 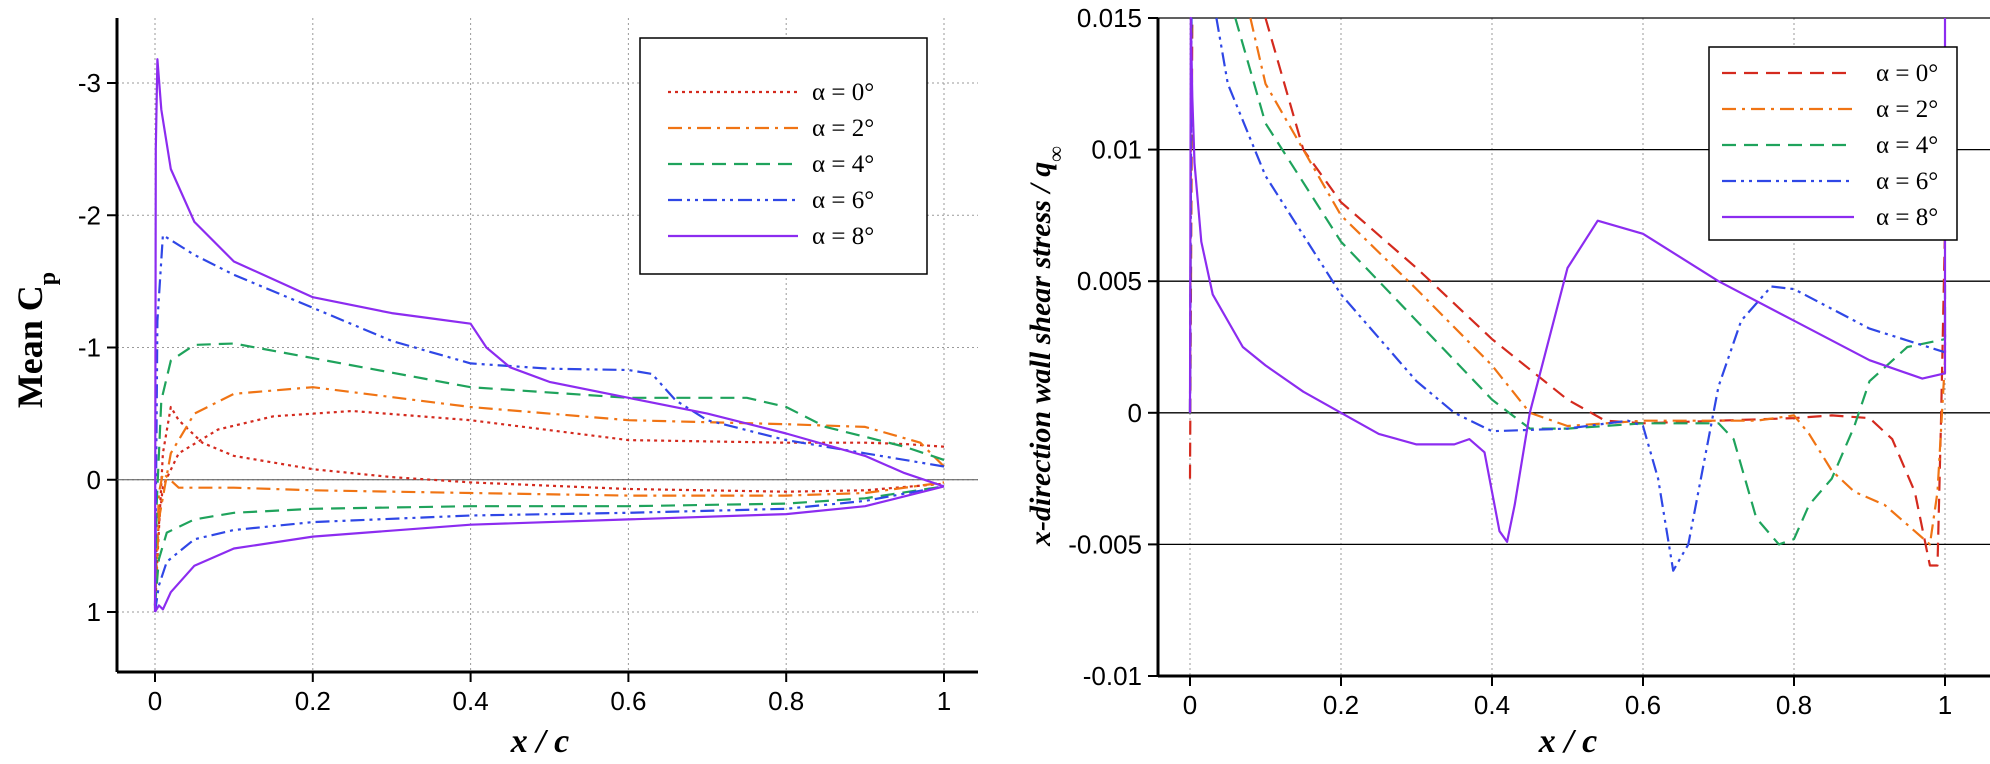 I want to click on cp-series-0-line, so click(x=549, y=511).